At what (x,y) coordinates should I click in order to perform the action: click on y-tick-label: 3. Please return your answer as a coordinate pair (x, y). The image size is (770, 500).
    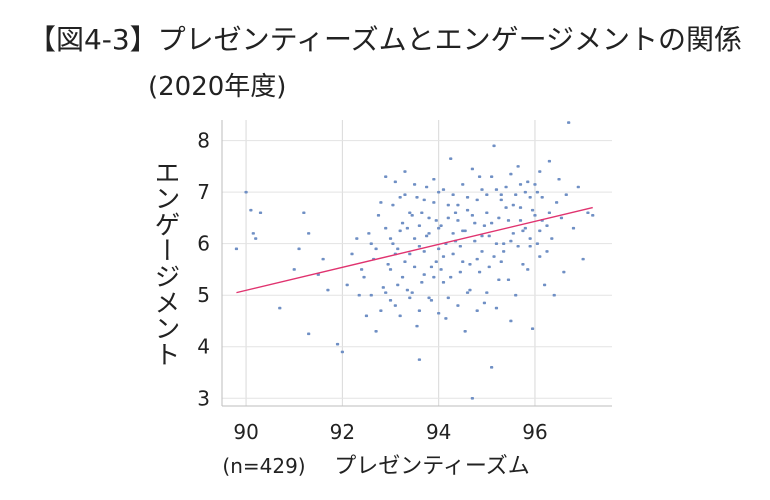
    Looking at the image, I should click on (203, 398).